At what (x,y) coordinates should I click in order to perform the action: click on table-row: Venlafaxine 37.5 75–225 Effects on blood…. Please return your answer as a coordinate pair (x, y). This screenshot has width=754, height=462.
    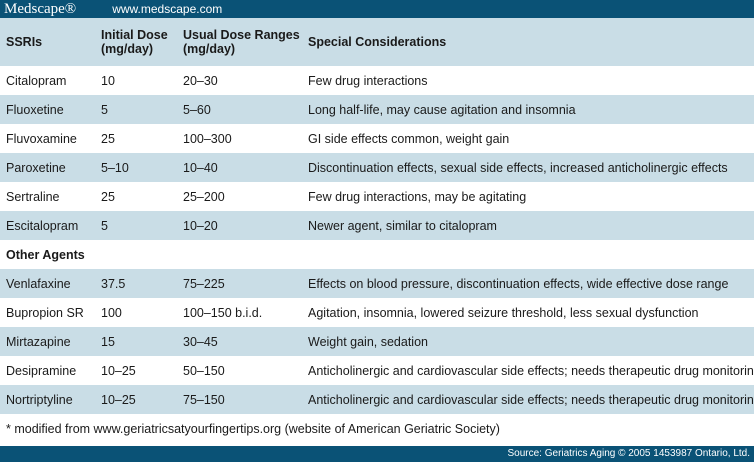
    Looking at the image, I should click on (377, 283).